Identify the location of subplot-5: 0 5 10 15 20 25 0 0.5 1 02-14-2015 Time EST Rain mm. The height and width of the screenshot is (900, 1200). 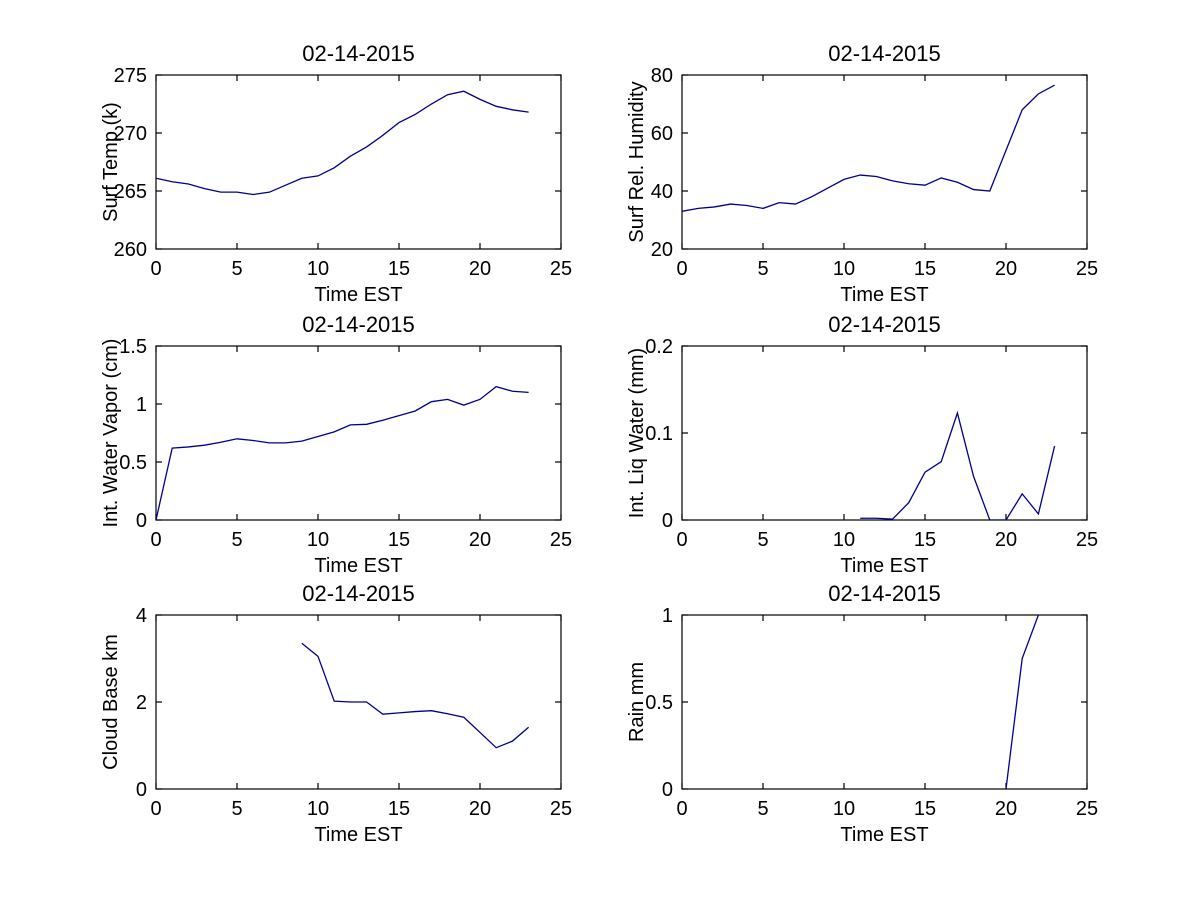
(862, 713).